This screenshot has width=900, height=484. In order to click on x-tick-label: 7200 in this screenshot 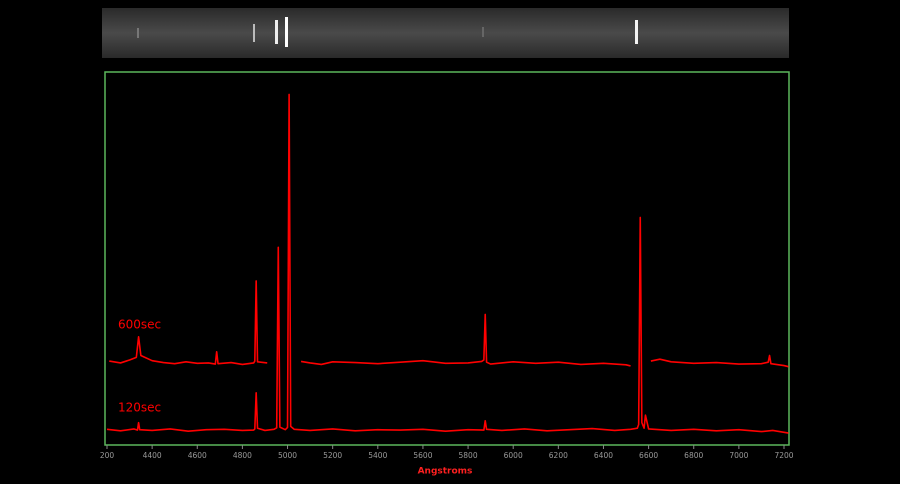, I will do `click(783, 455)`.